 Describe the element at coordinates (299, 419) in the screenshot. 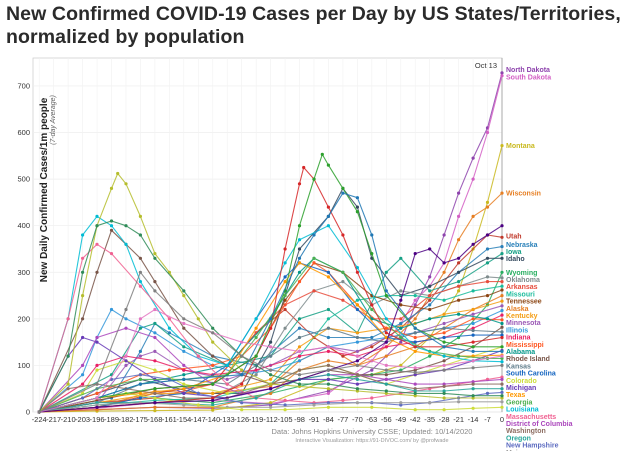

I see `x-tick-label: -98` at that location.